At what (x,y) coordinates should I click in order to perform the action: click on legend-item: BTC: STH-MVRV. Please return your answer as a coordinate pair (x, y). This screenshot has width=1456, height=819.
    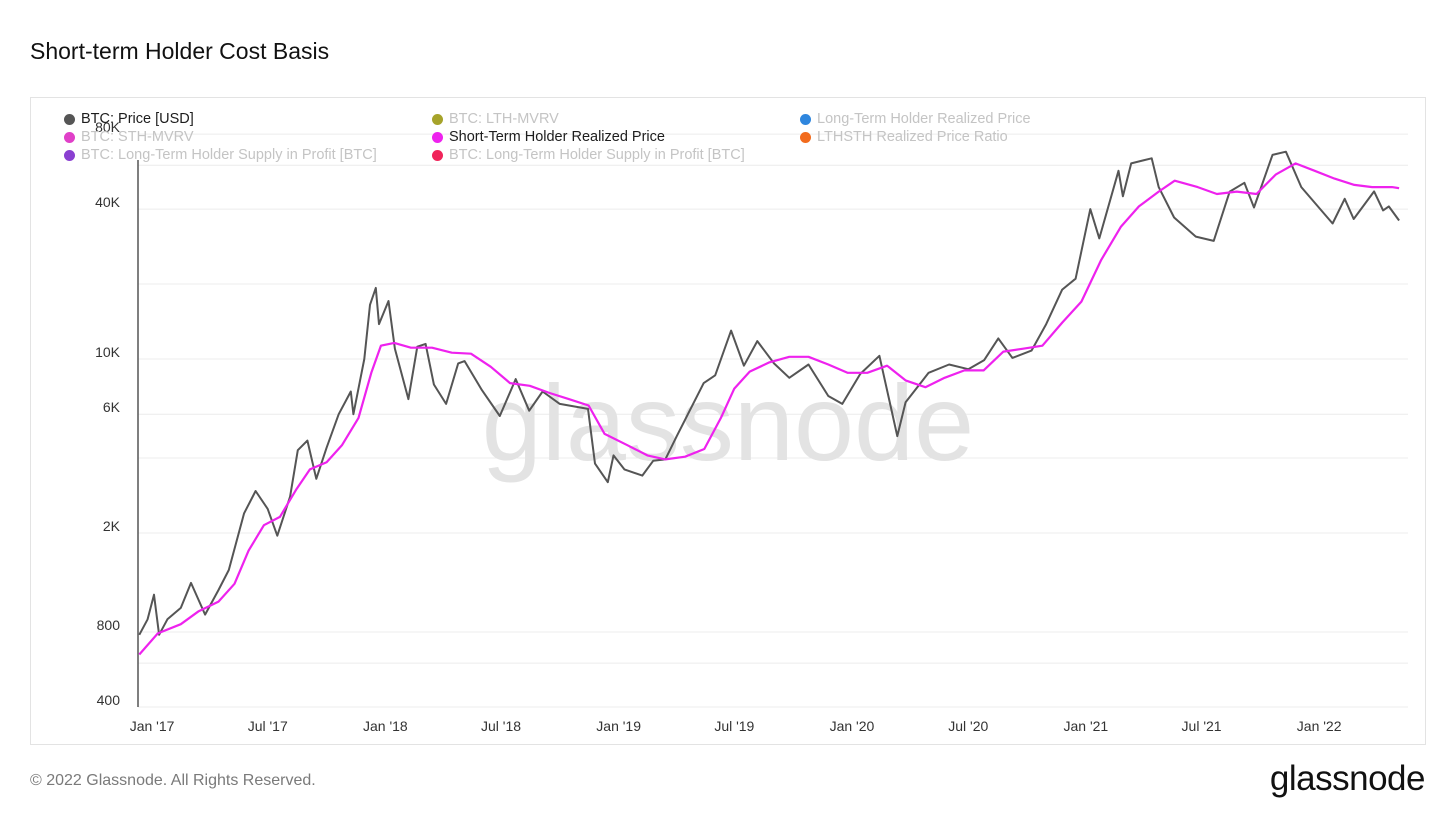
    Looking at the image, I should click on (129, 137).